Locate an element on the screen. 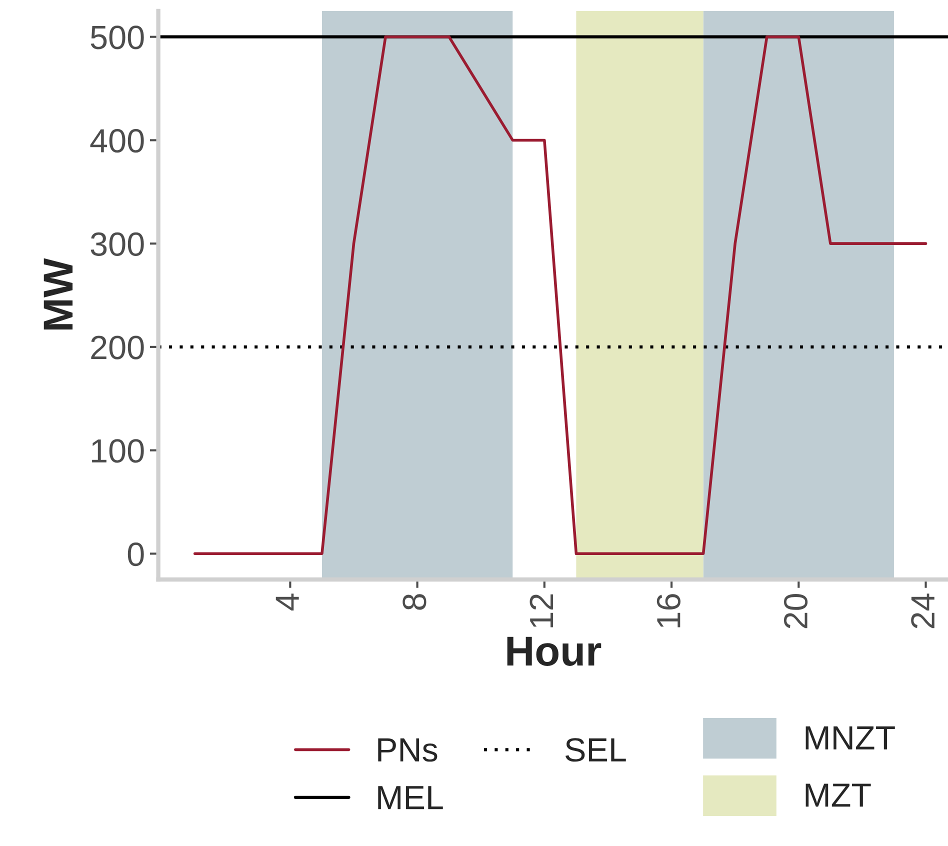  x-tick-label: 8 is located at coordinates (414, 602).